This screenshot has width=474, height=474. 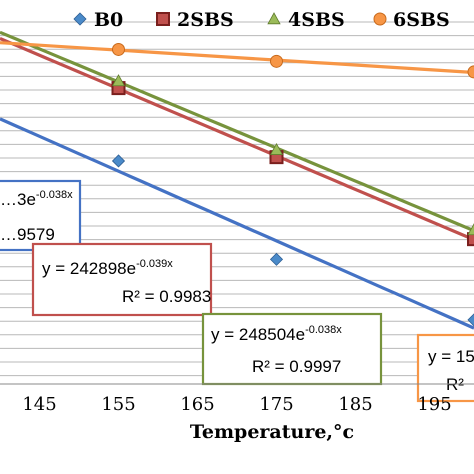 What do you see at coordinates (296, 366) in the screenshot?
I see `trendline-r2: R² = 0.9997` at bounding box center [296, 366].